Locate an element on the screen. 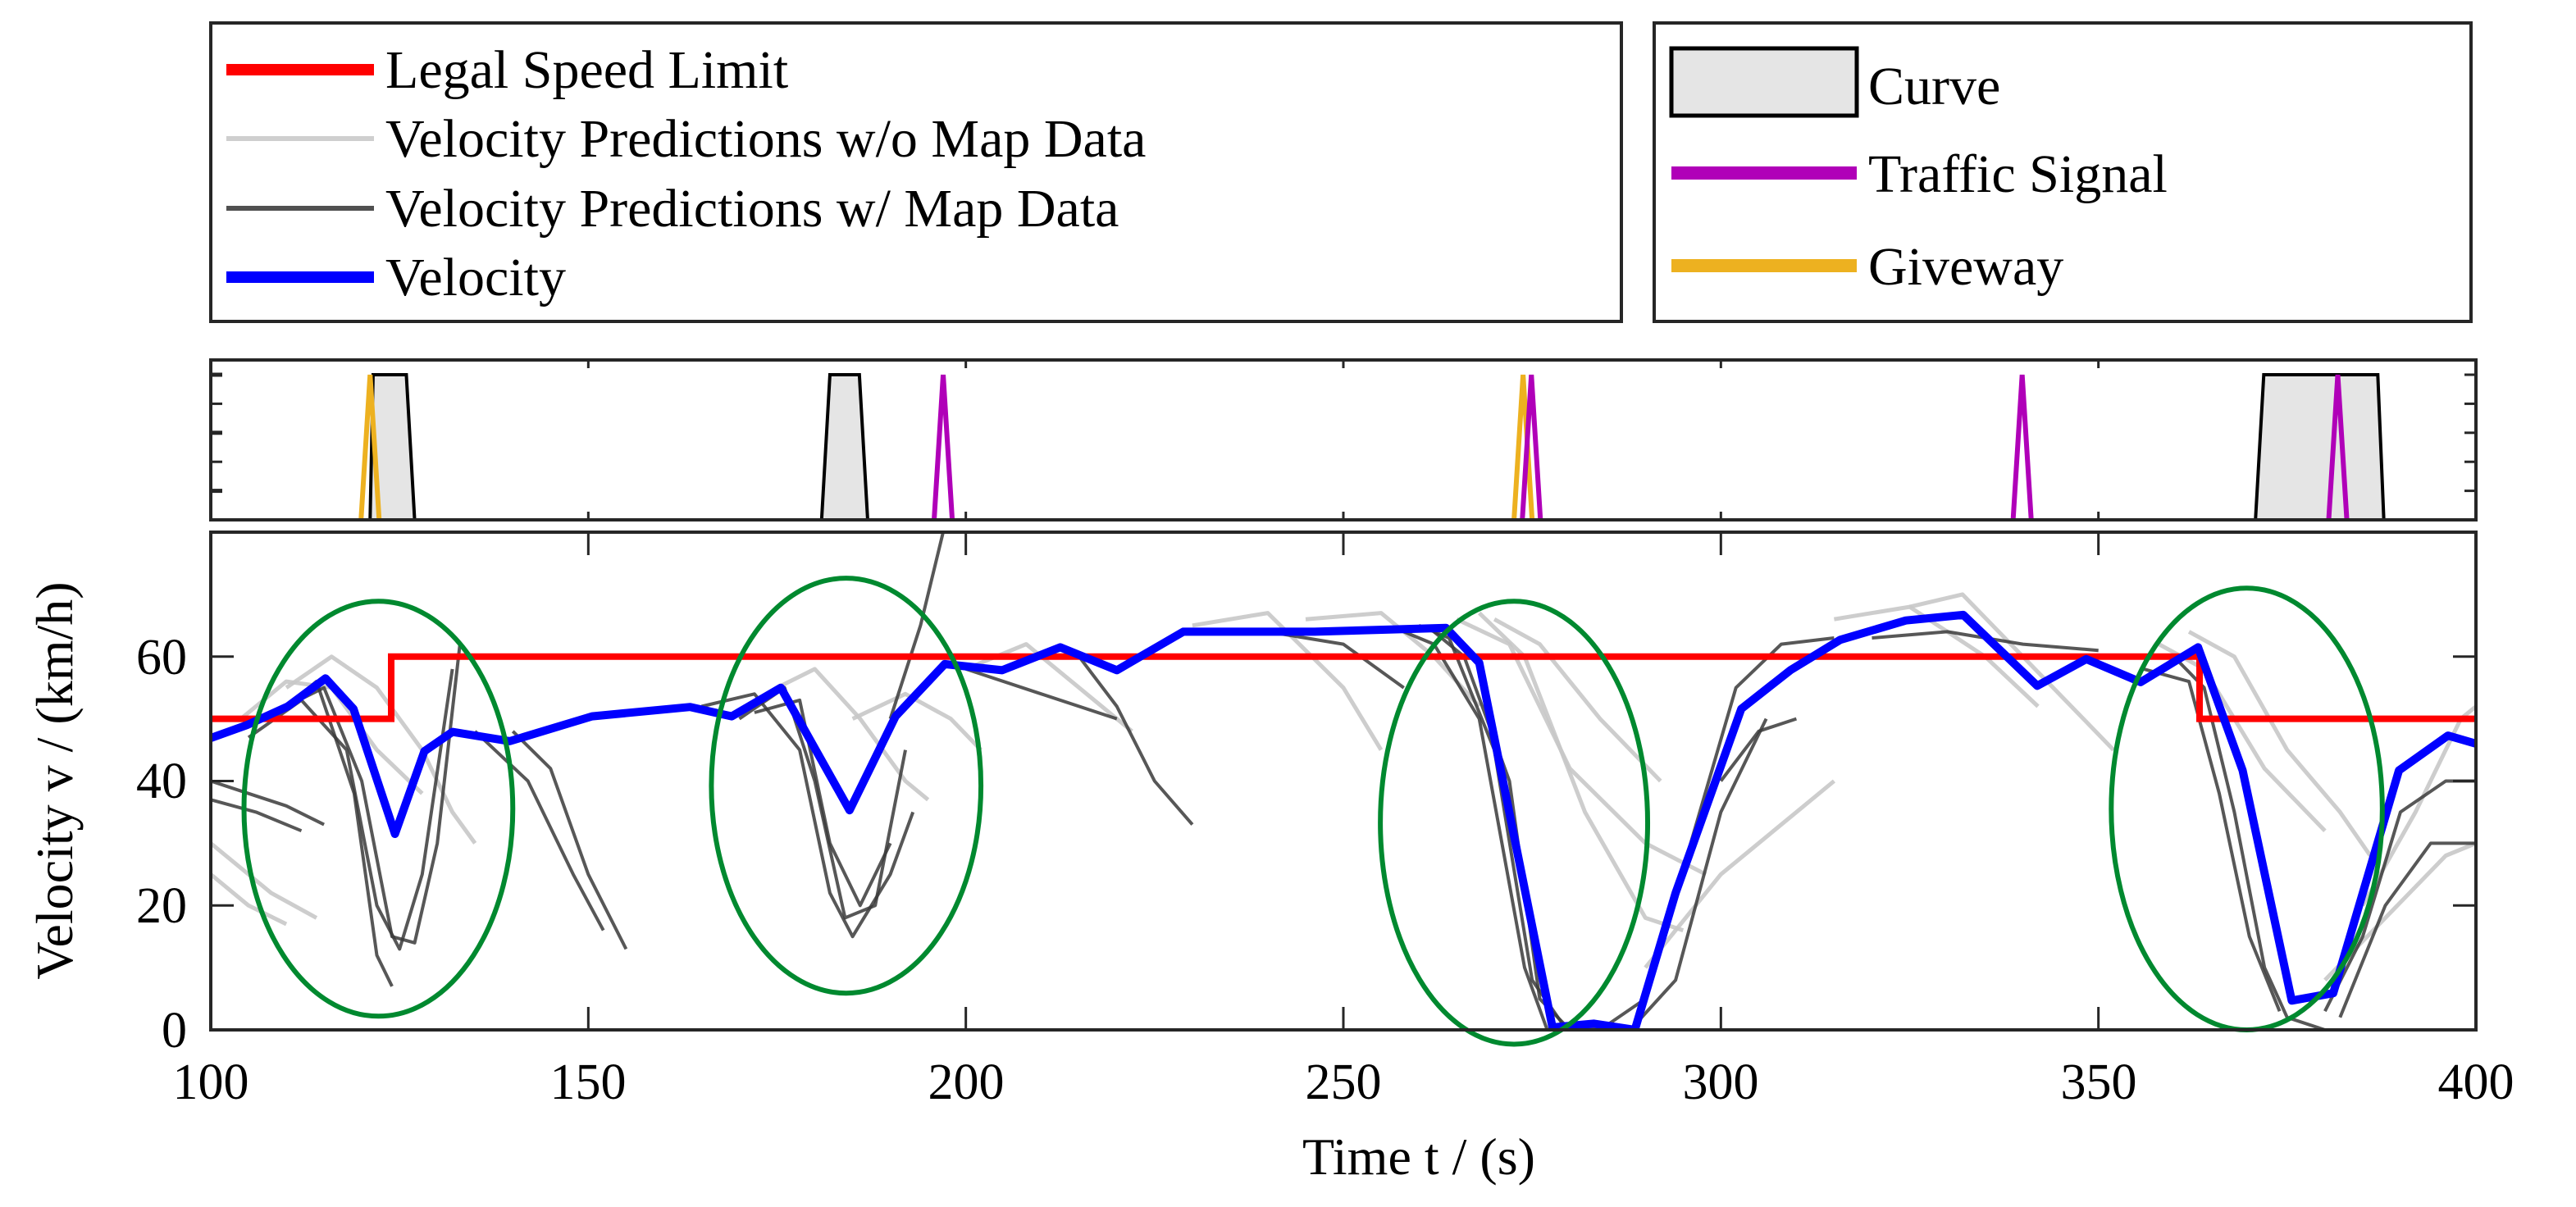 Image resolution: width=2576 pixels, height=1207 pixels. x-axis-label: Time t / (s) is located at coordinates (1418, 1156).